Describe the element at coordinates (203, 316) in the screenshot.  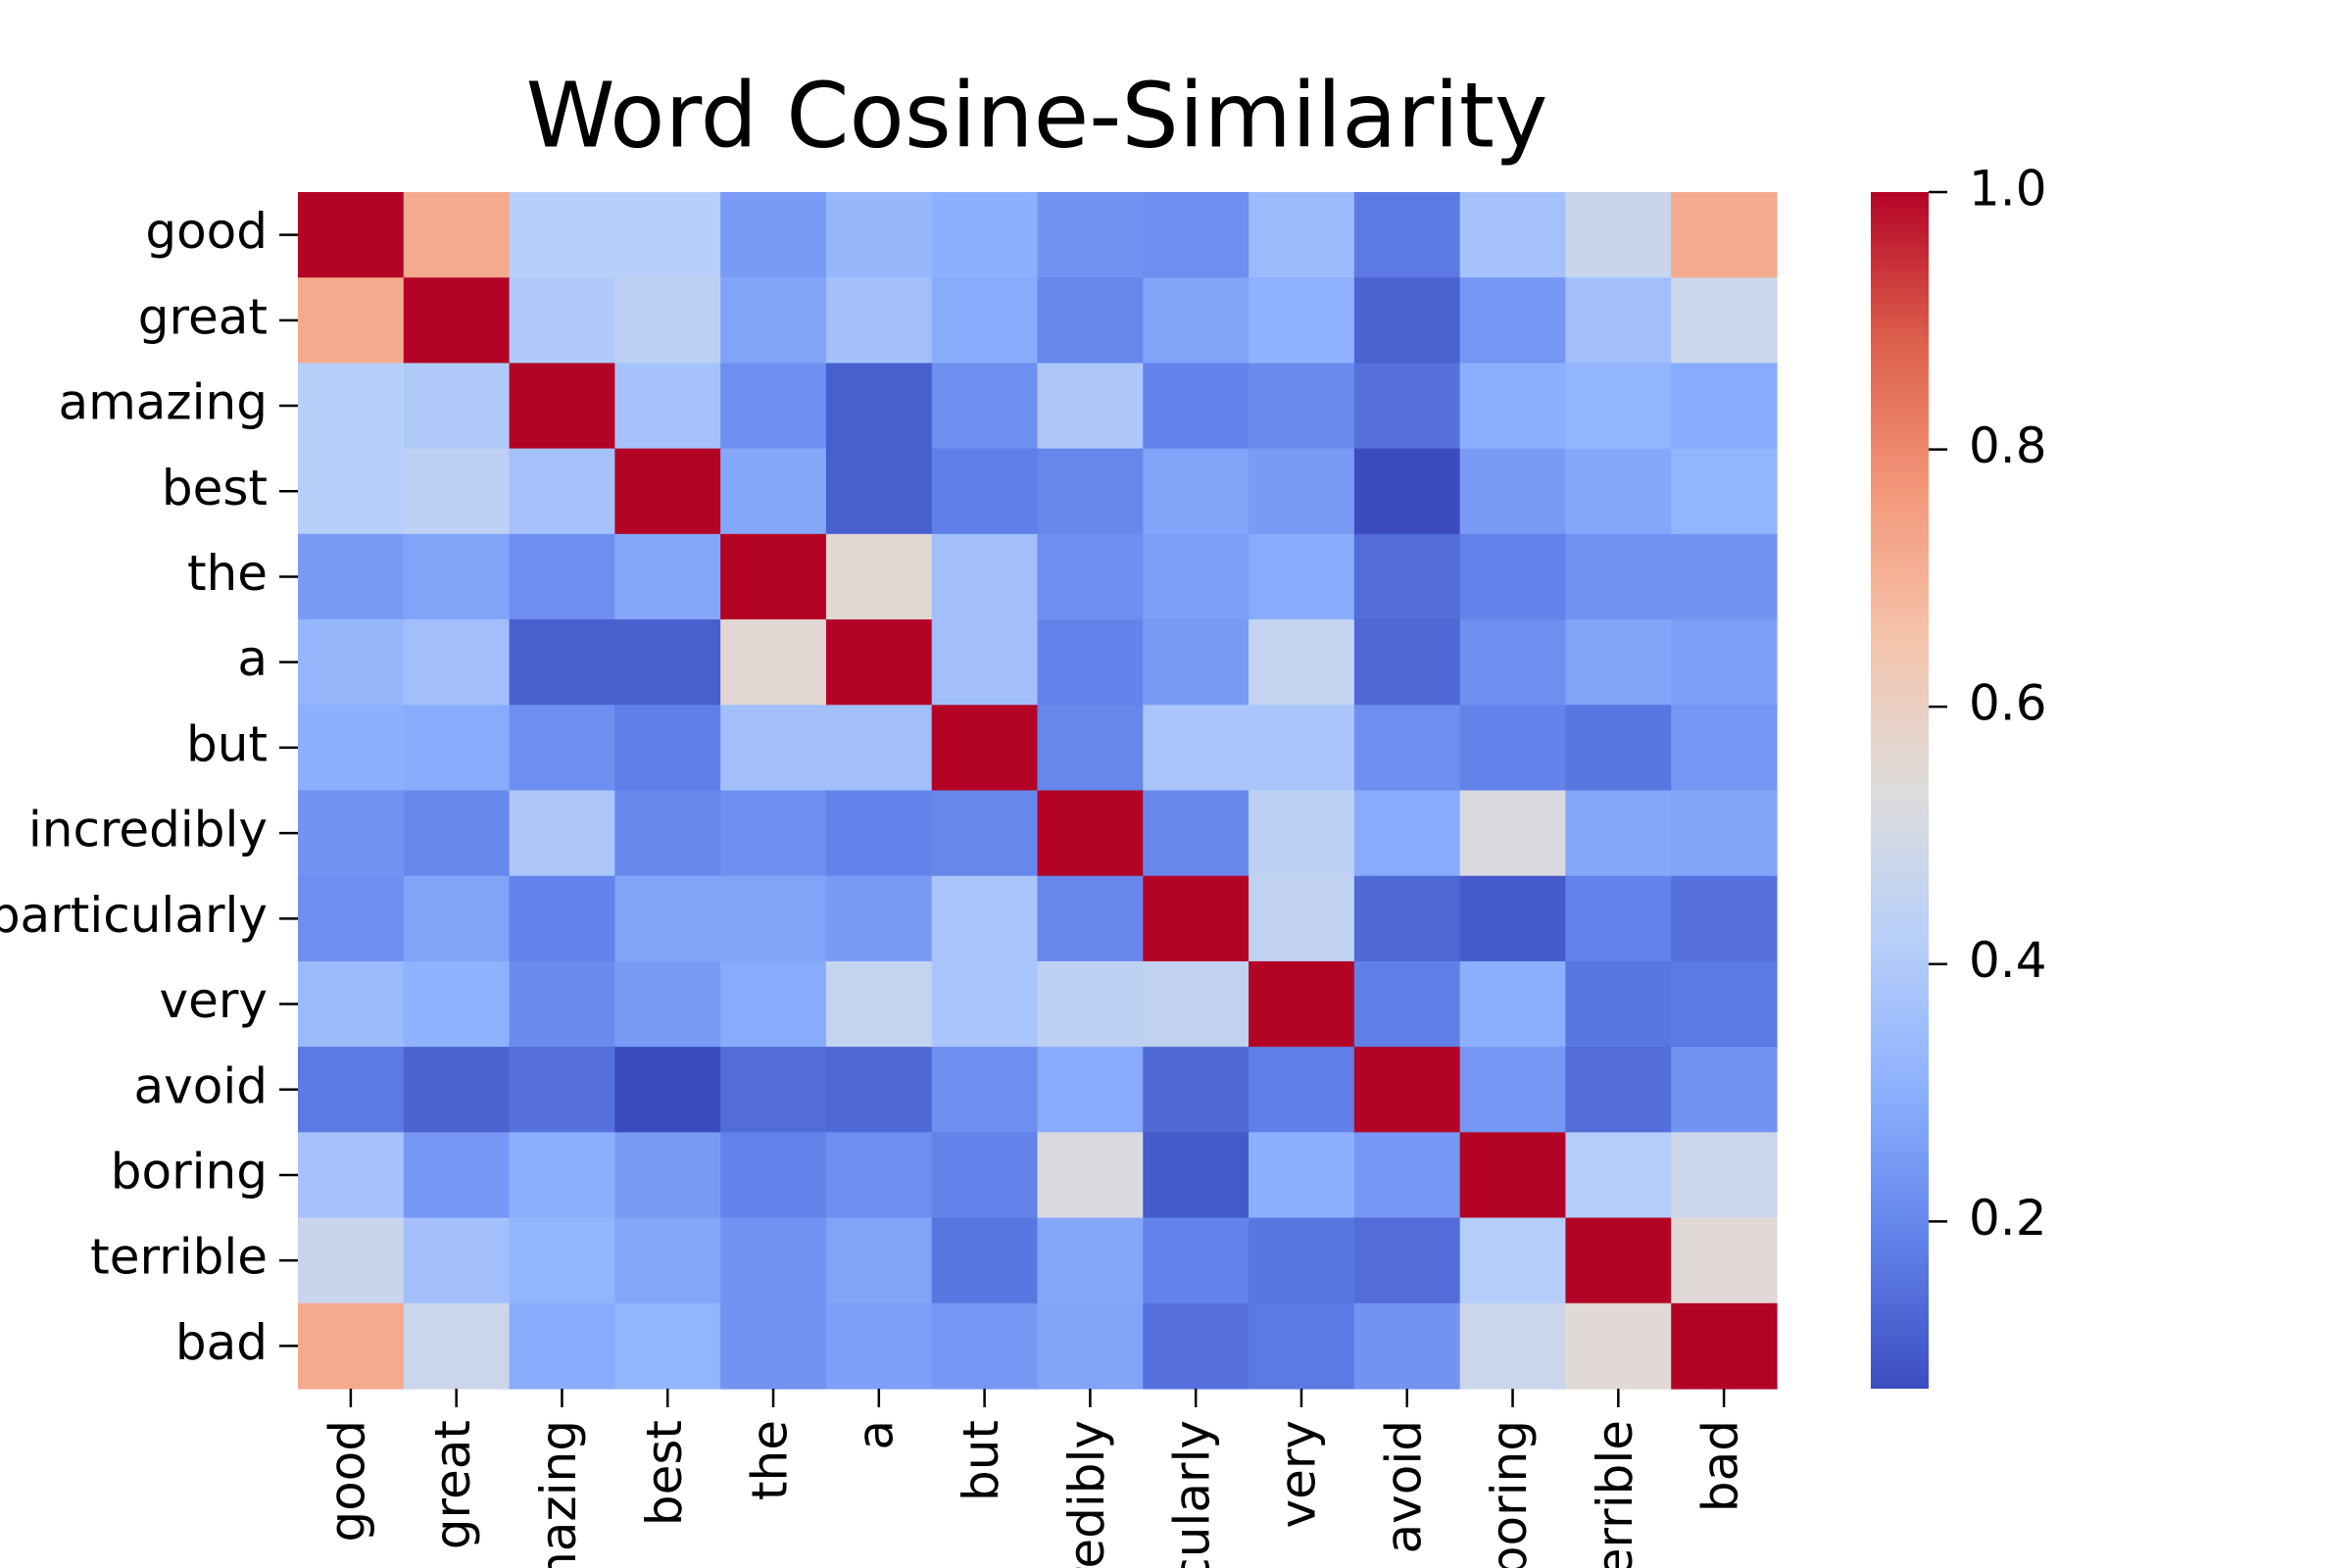
I see `y-tick-label: great` at that location.